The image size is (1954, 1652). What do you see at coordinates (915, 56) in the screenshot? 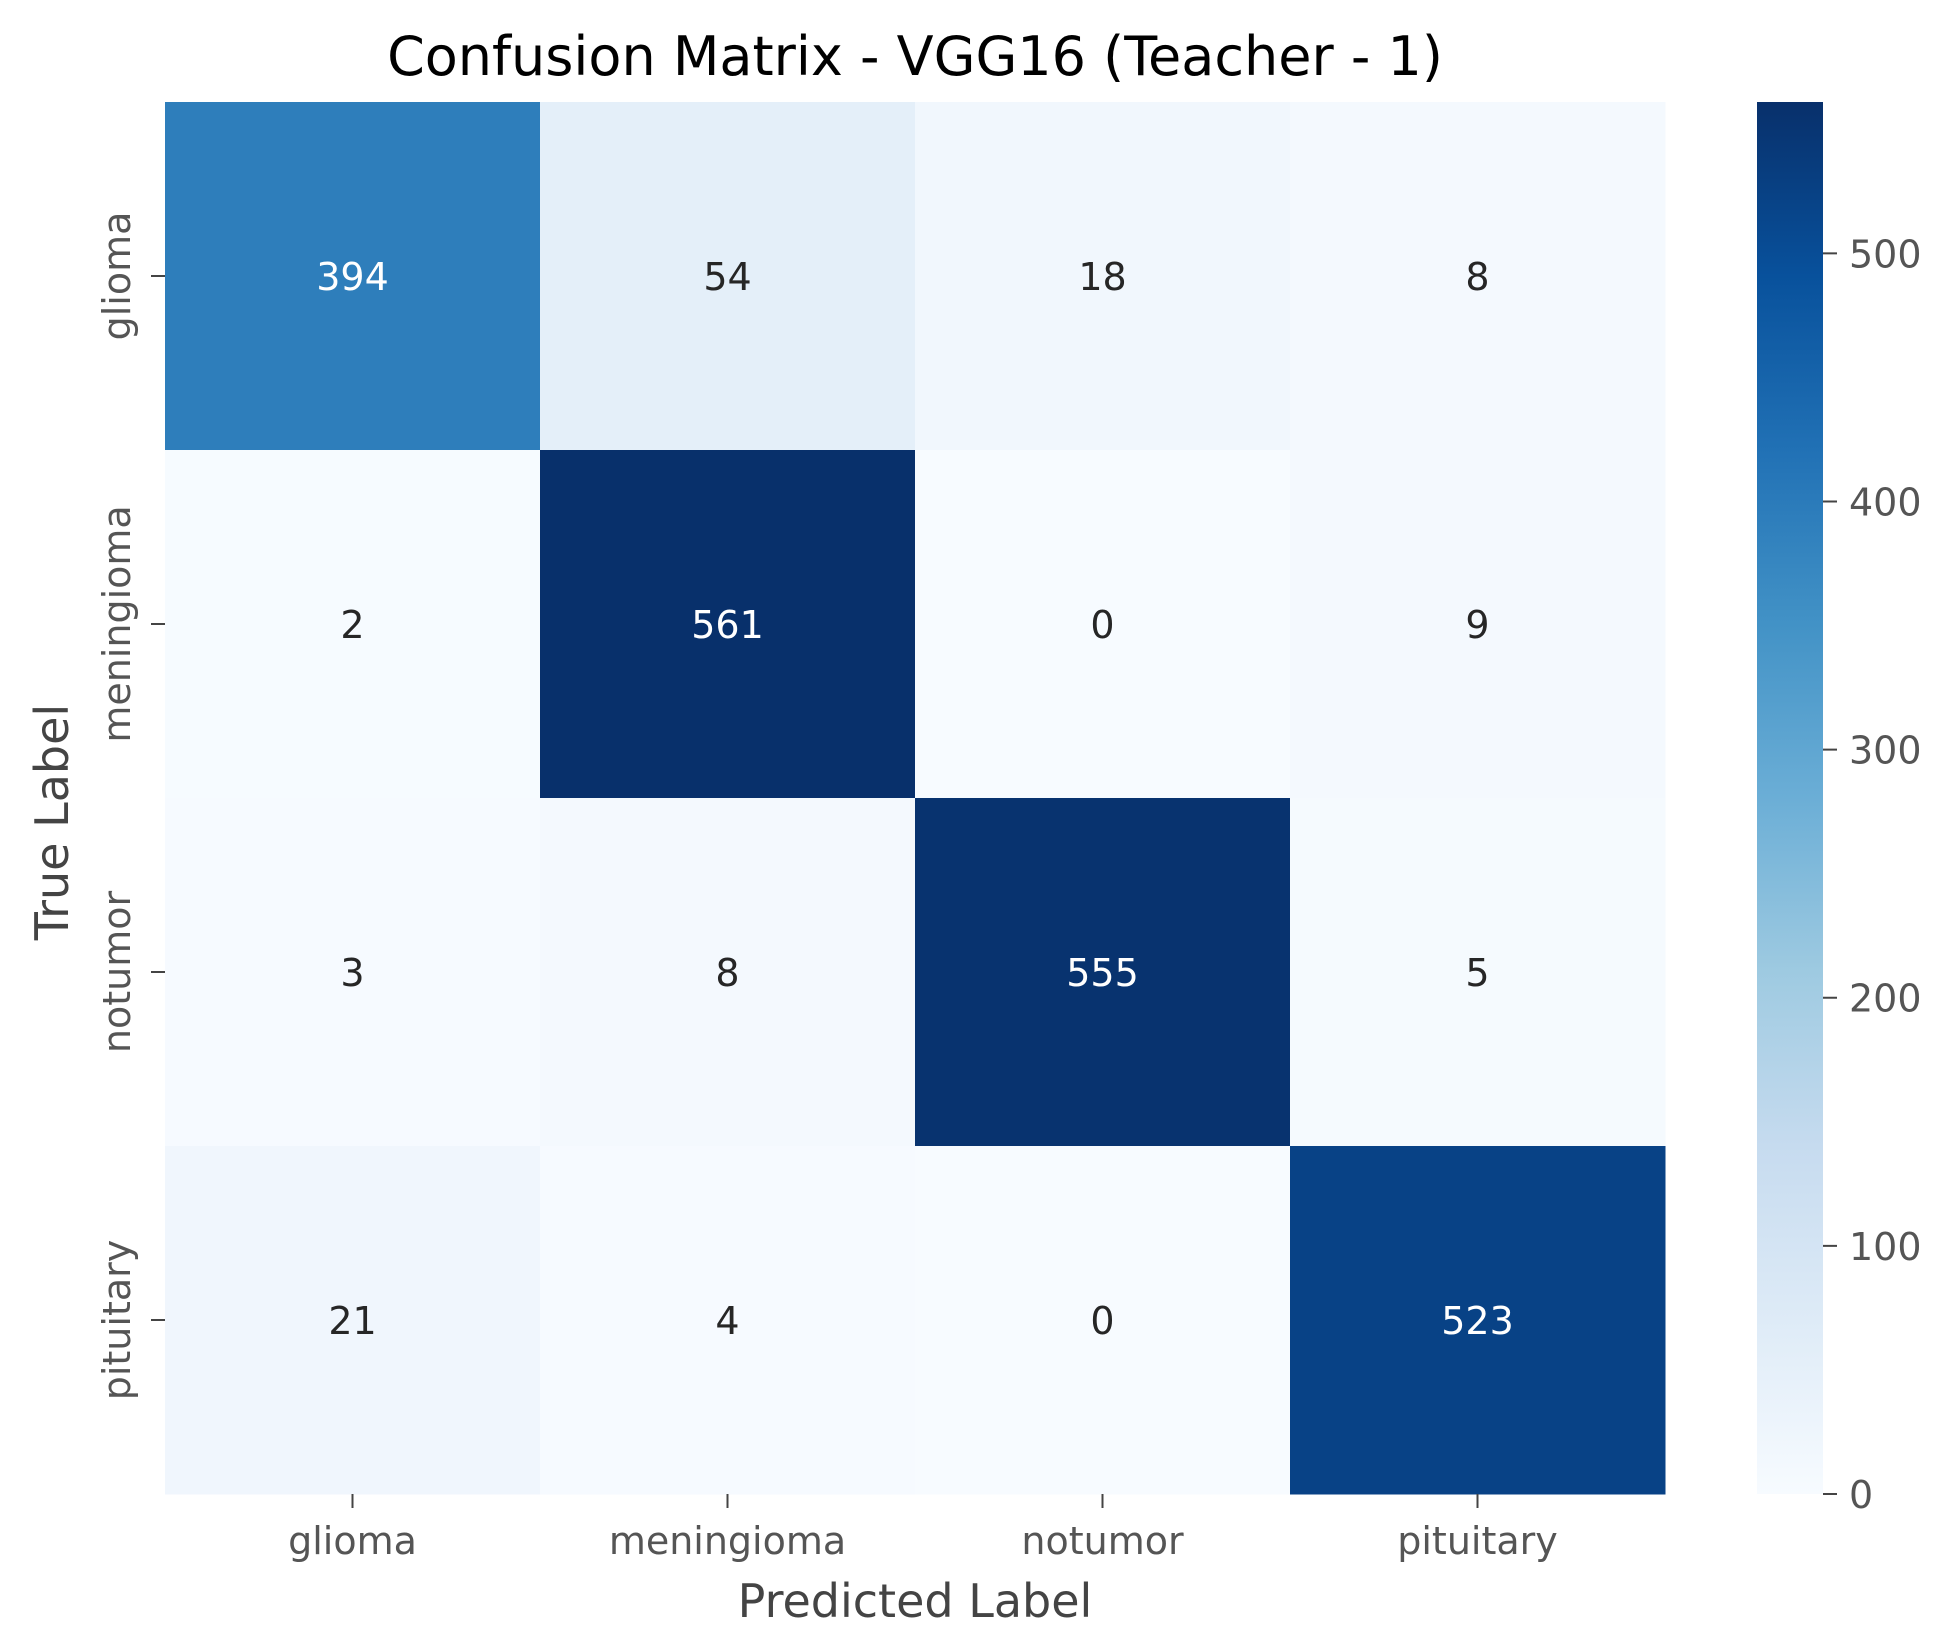
I see `chart-title: Confusion Matrix - VGG16 (Teacher - 1)` at bounding box center [915, 56].